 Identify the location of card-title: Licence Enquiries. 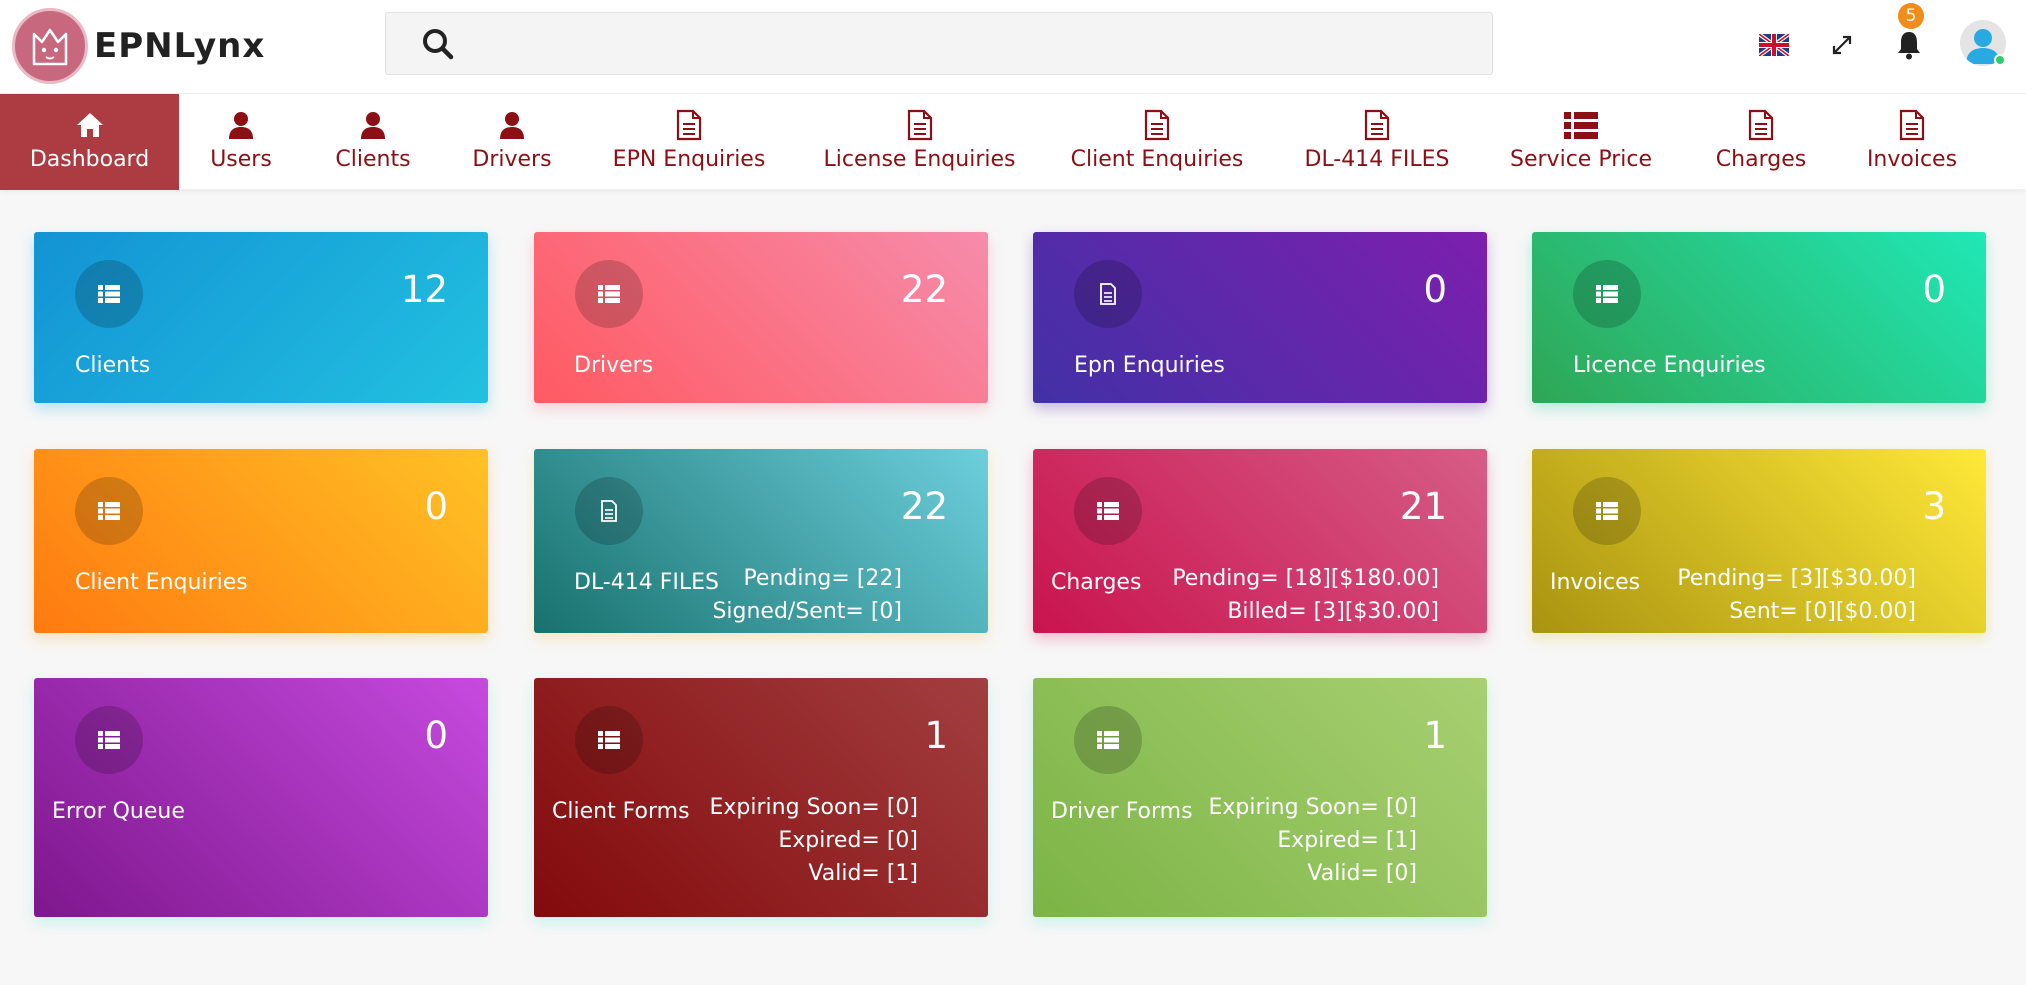
(1669, 365).